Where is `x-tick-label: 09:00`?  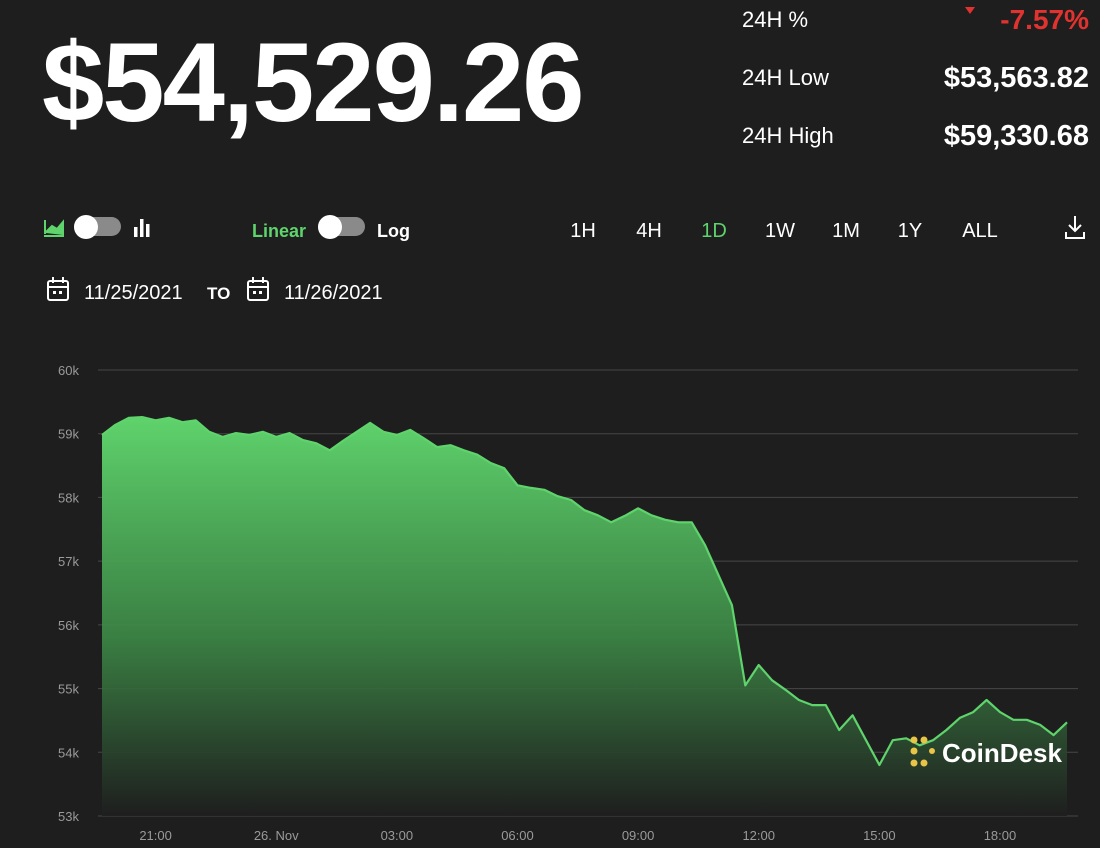
x-tick-label: 09:00 is located at coordinates (638, 835).